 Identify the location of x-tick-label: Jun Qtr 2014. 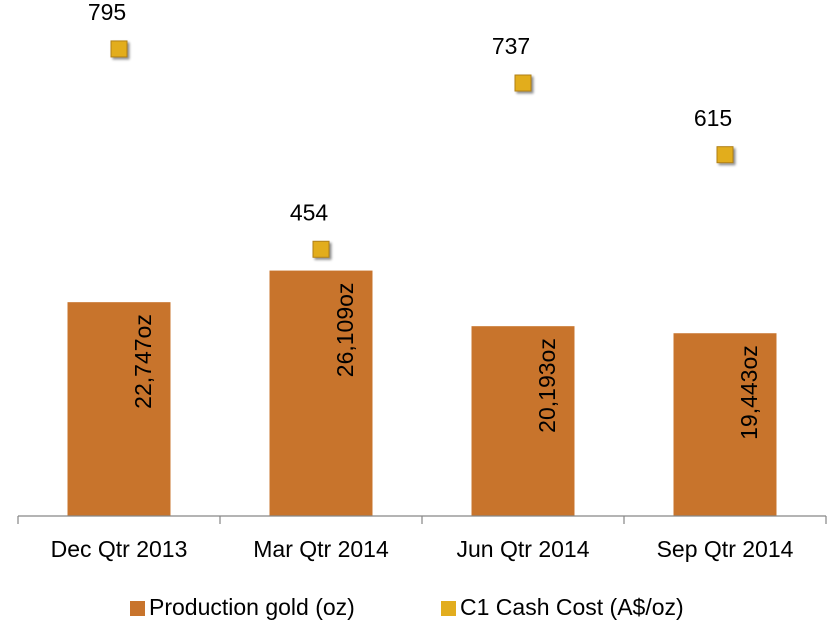
(523, 549).